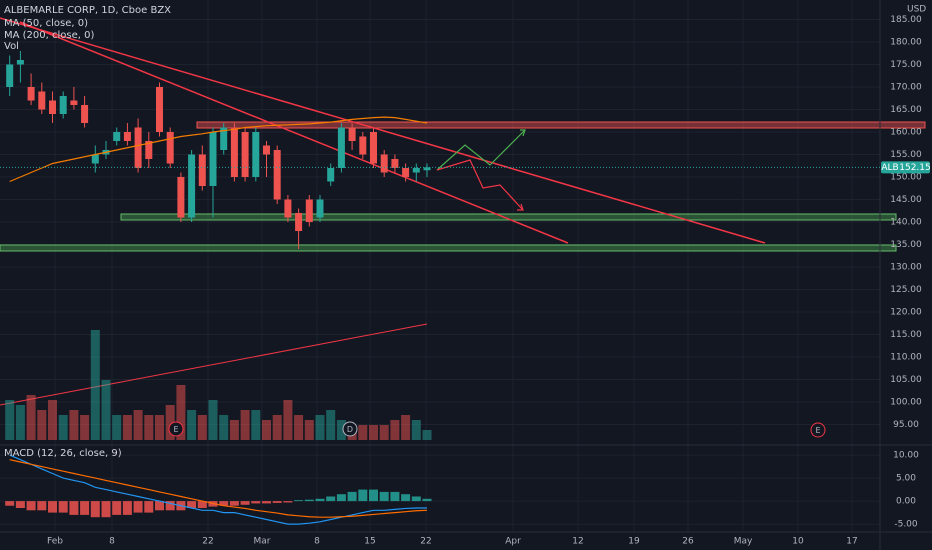 The image size is (932, 550). I want to click on symbol-label: ALB, so click(889, 168).